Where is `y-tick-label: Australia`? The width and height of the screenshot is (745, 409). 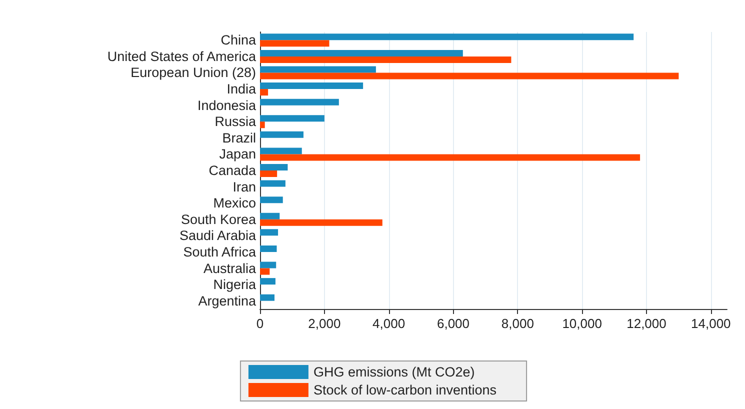
y-tick-label: Australia is located at coordinates (229, 268).